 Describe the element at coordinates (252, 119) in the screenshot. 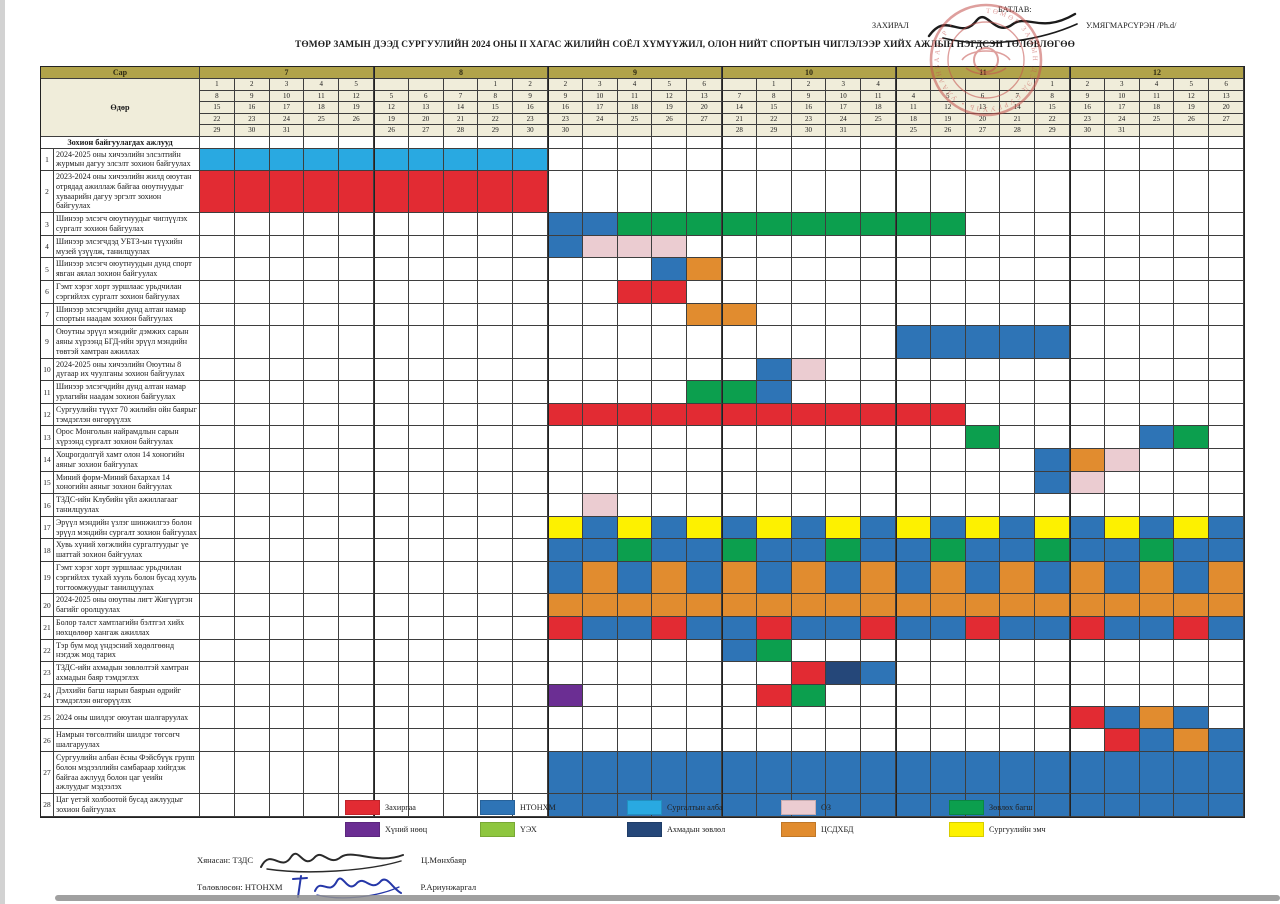

I see `day-cell: 23` at that location.